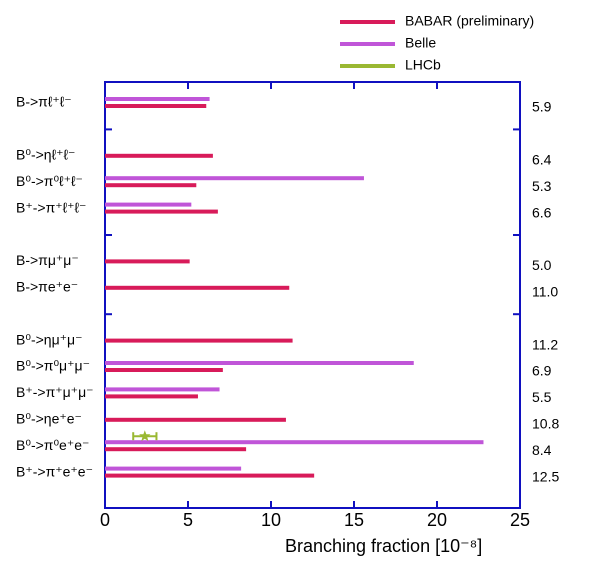 The image size is (599, 578). What do you see at coordinates (47, 287) in the screenshot?
I see `y-tick-label: B->πe⁺e⁻` at bounding box center [47, 287].